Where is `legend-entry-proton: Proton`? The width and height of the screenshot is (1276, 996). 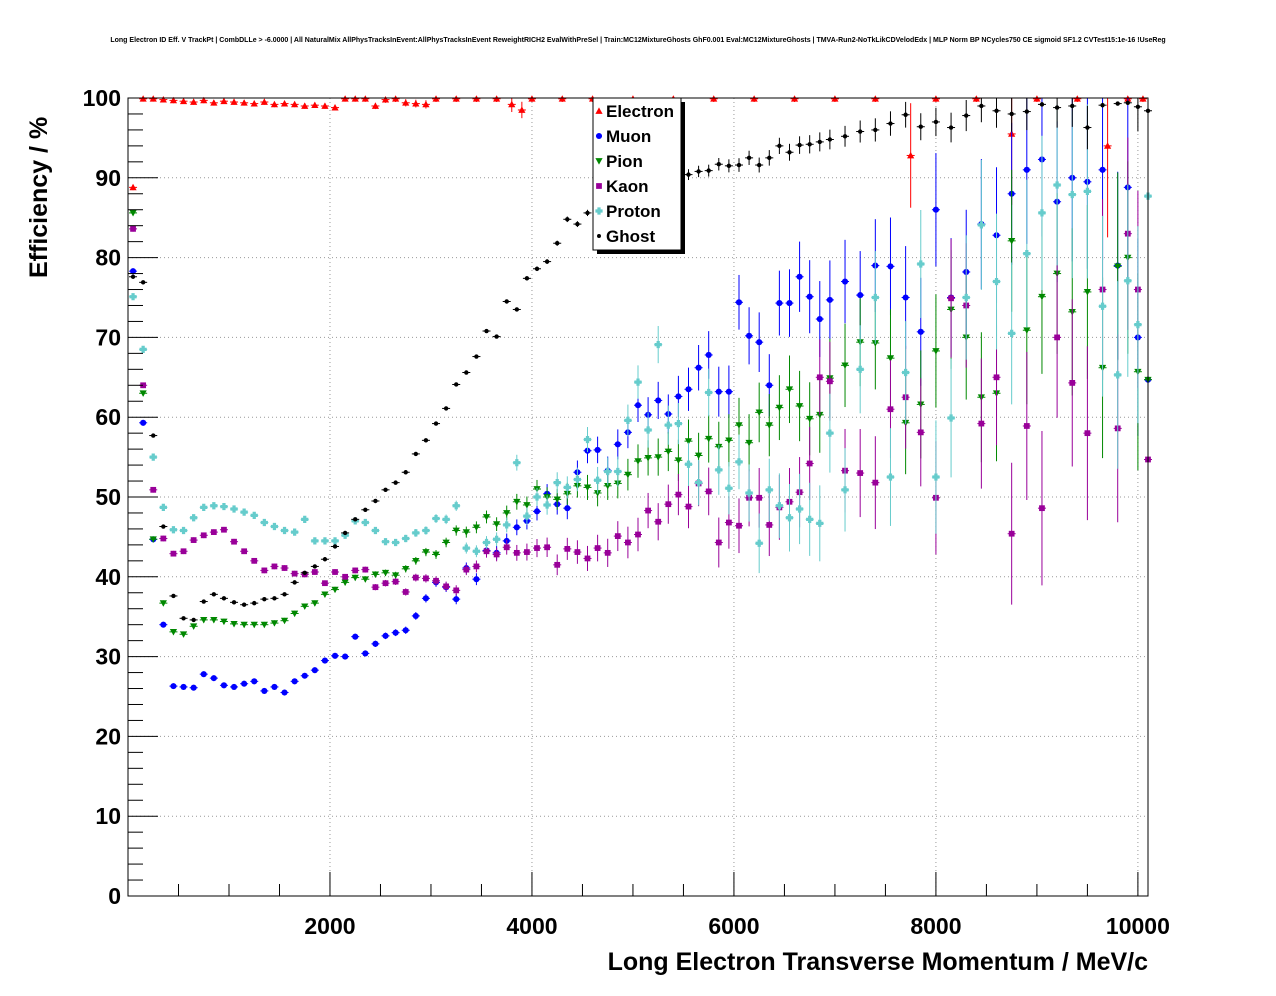 legend-entry-proton: Proton is located at coordinates (628, 211).